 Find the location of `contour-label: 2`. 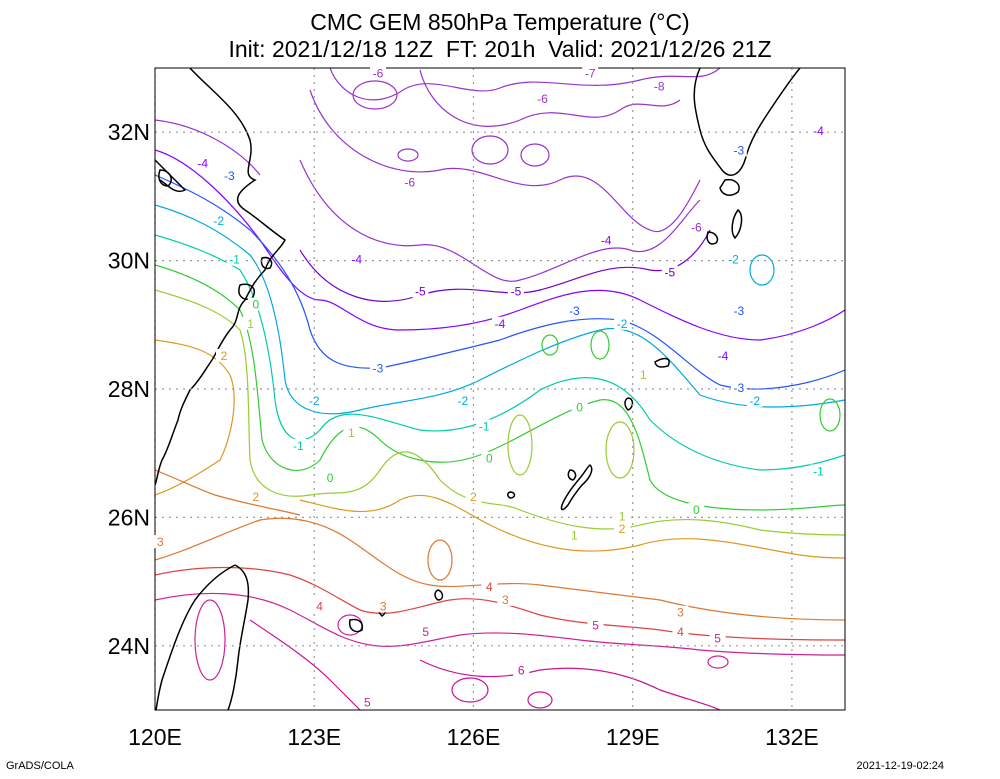

contour-label: 2 is located at coordinates (622, 529).